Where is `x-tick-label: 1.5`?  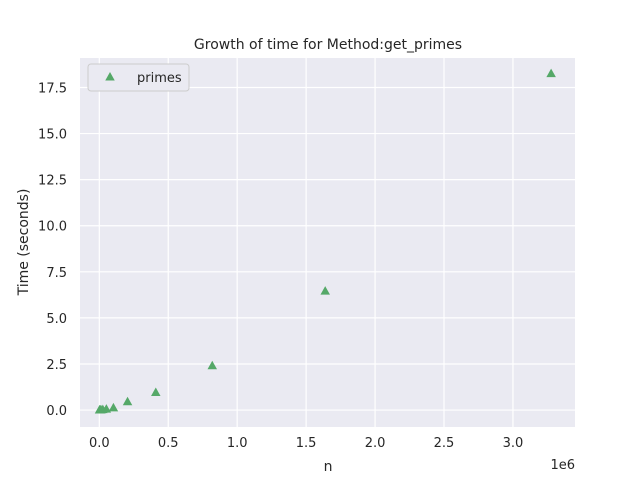 x-tick-label: 1.5 is located at coordinates (306, 443).